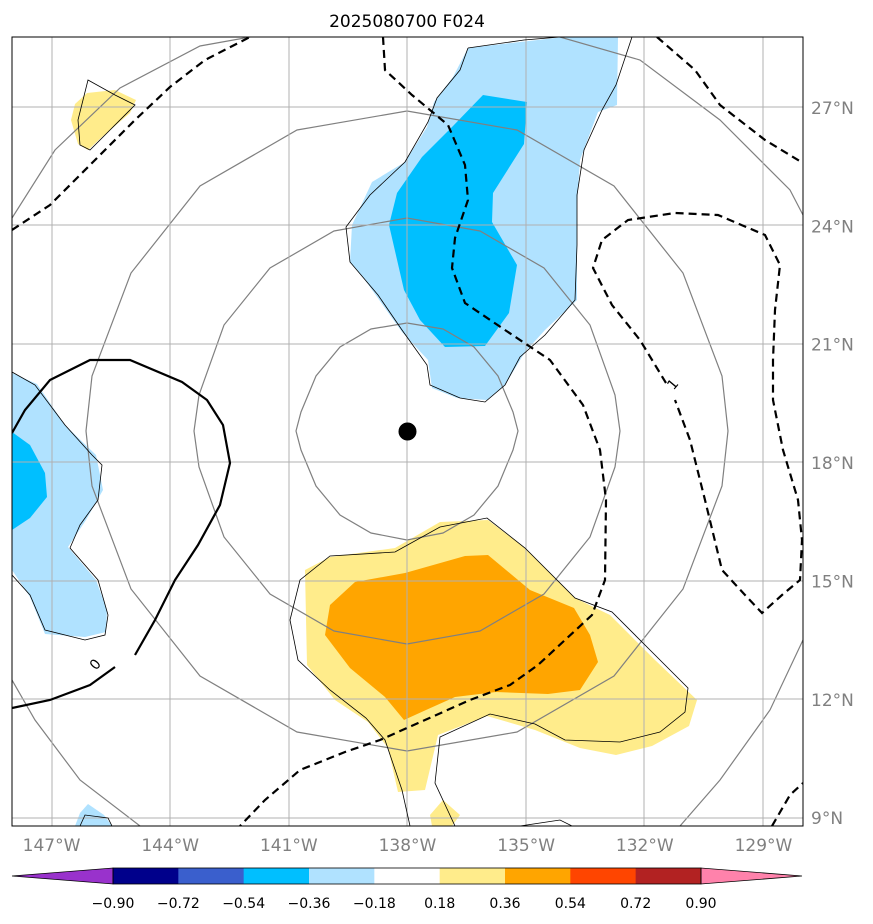  Describe the element at coordinates (407, 22) in the screenshot. I see `chart-title: 2025080700 F024` at that location.